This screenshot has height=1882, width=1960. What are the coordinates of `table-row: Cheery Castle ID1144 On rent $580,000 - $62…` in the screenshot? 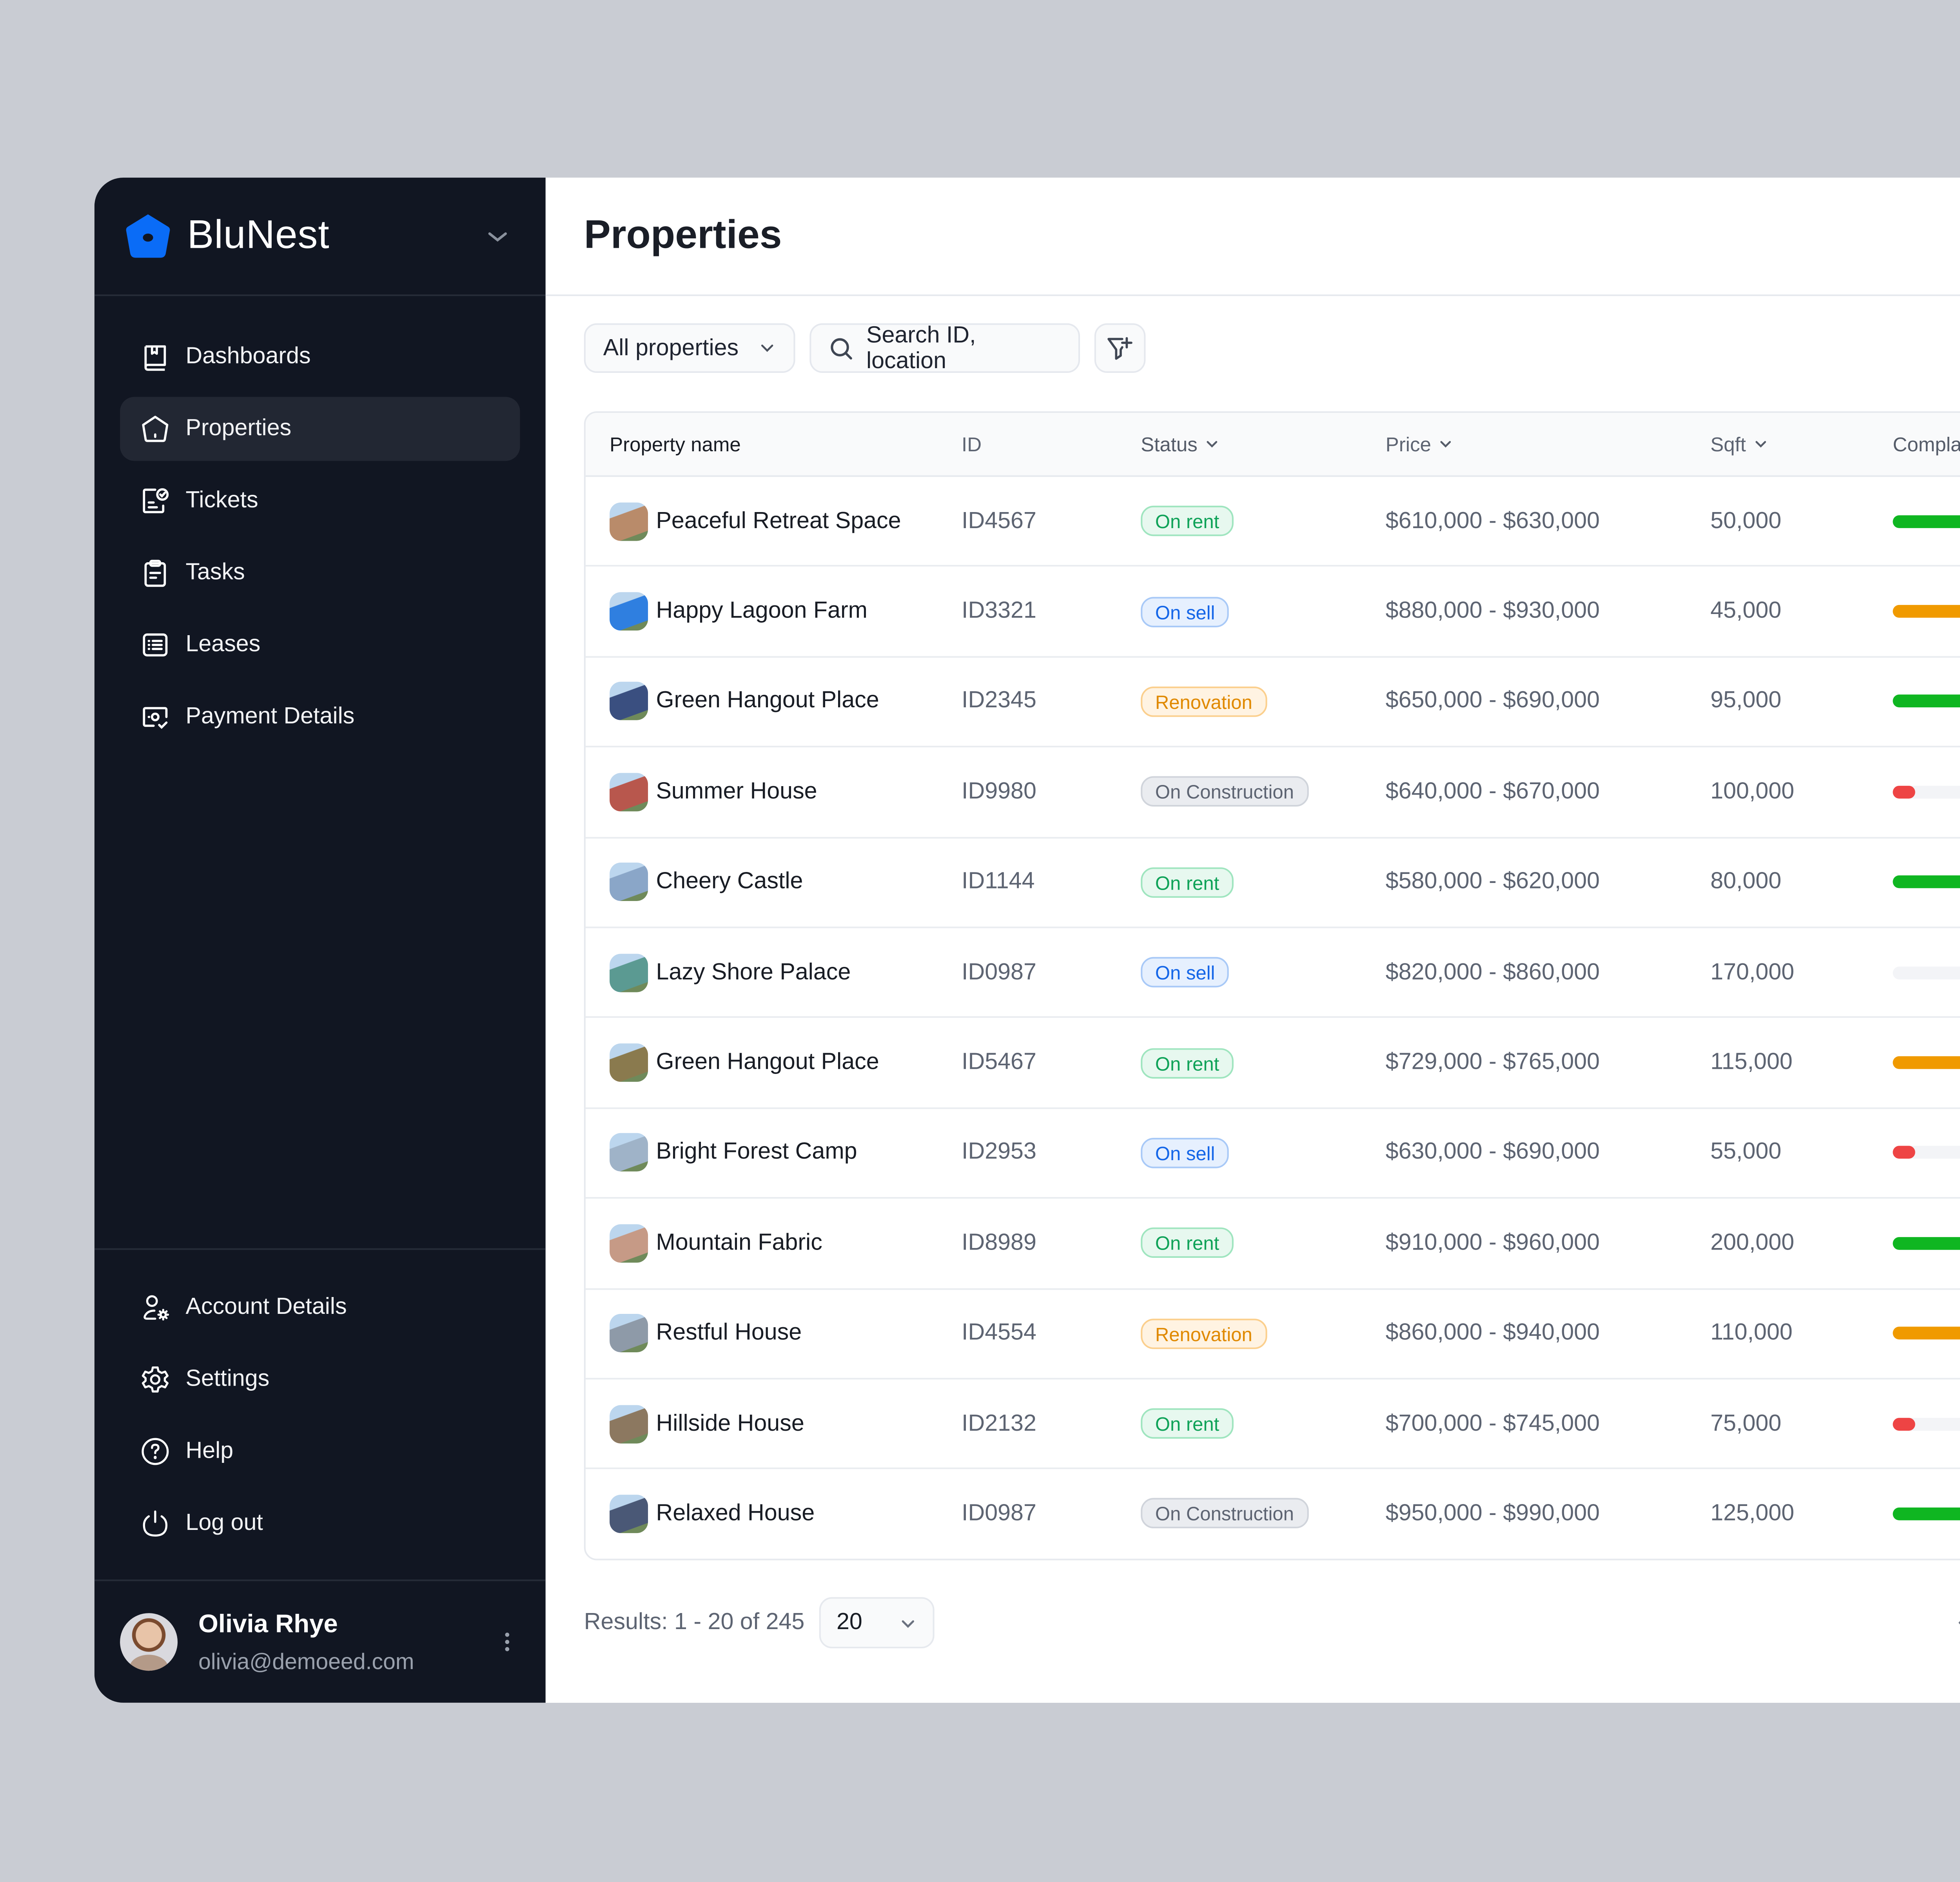 It's located at (1272, 883).